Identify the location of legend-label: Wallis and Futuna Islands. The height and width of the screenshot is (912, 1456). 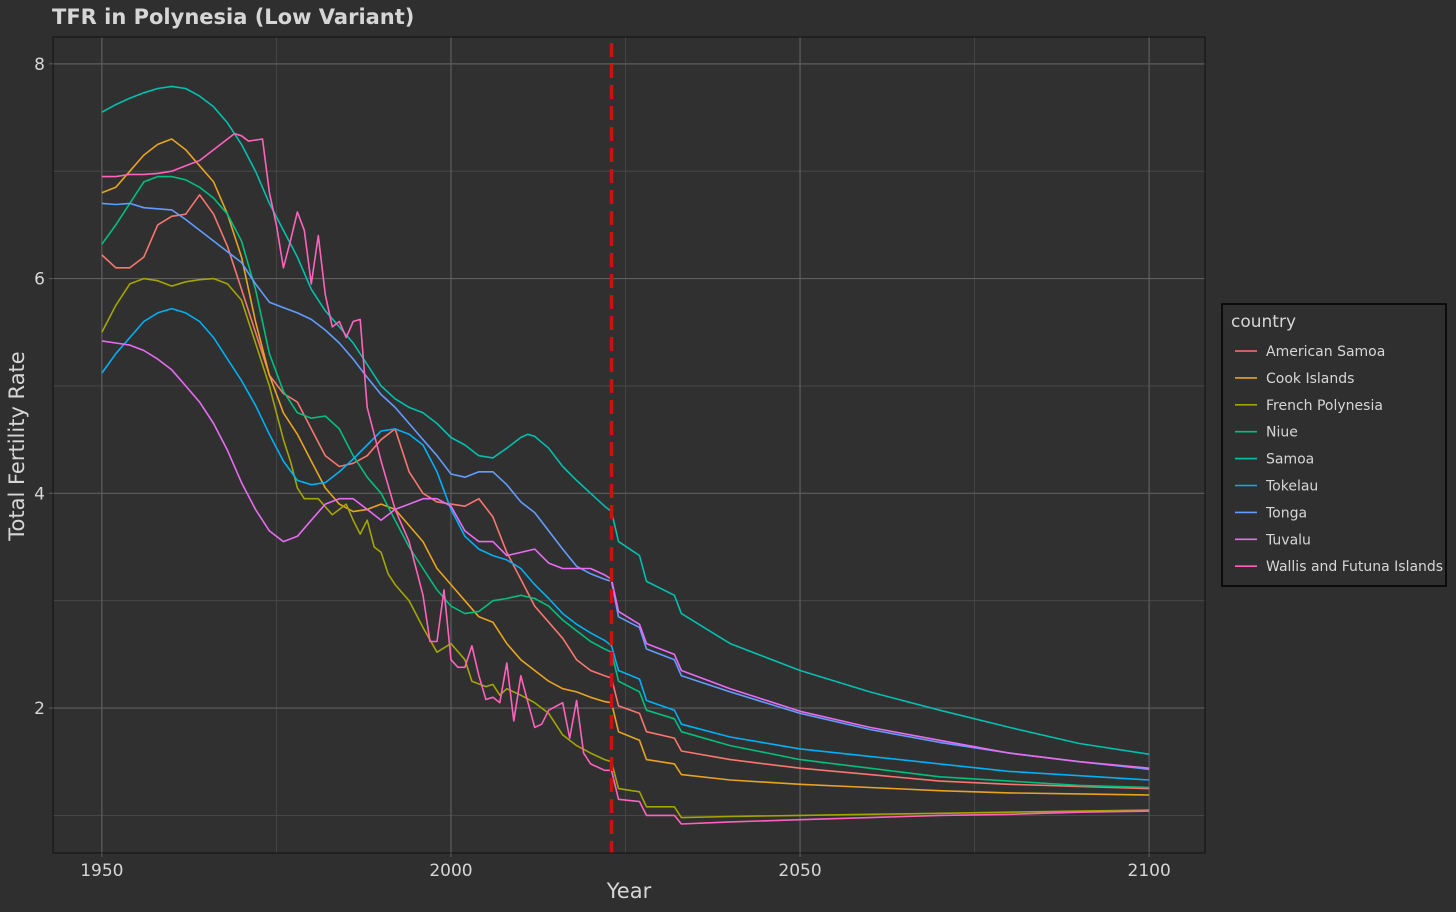
(1354, 567).